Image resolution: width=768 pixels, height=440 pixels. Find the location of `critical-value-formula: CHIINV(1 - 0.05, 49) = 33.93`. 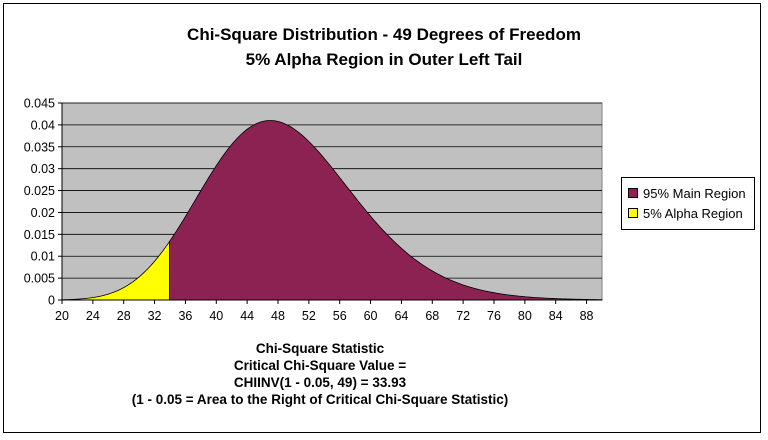

critical-value-formula: CHIINV(1 - 0.05, 49) = 33.93 is located at coordinates (320, 382).